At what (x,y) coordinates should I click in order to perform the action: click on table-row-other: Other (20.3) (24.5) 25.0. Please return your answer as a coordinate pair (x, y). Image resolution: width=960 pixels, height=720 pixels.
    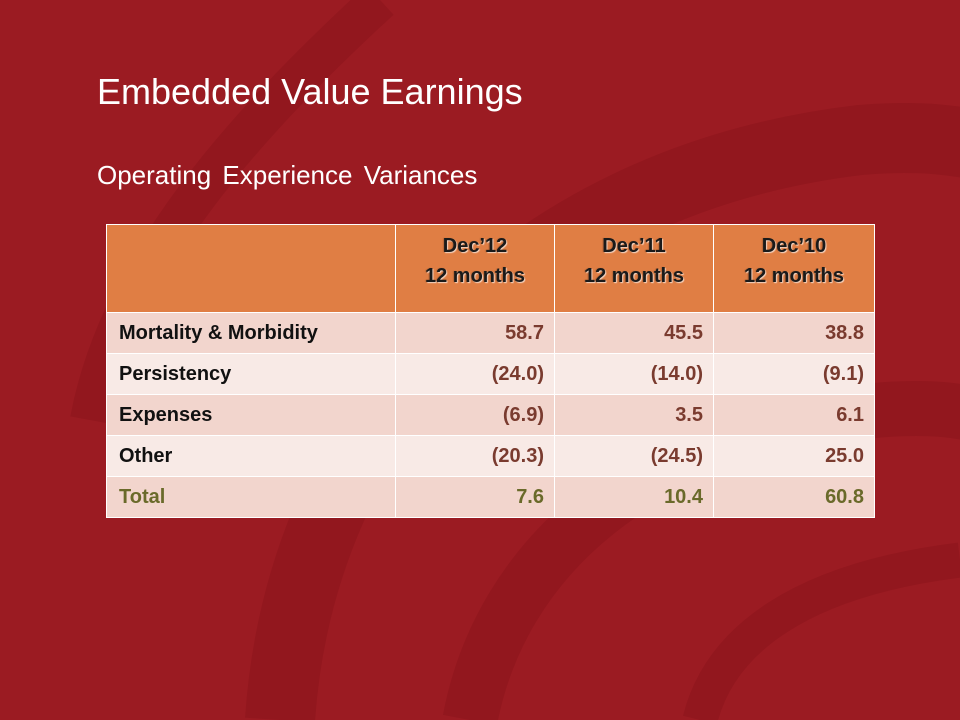
    Looking at the image, I should click on (490, 456).